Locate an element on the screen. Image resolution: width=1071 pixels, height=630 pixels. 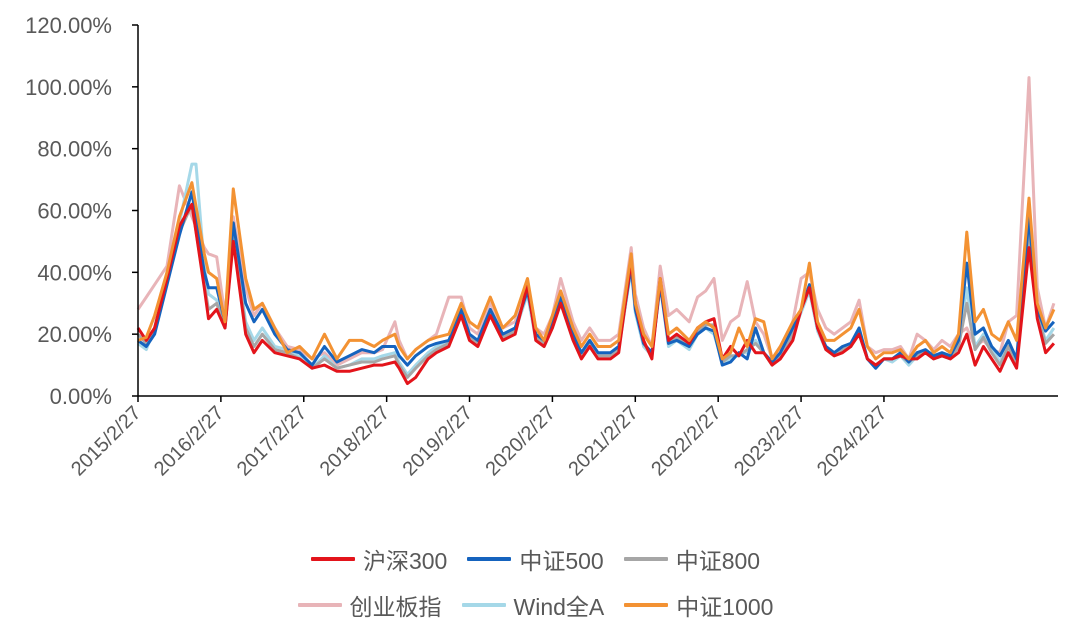
legend-item-zz500: 中证500 is located at coordinates (535, 559).